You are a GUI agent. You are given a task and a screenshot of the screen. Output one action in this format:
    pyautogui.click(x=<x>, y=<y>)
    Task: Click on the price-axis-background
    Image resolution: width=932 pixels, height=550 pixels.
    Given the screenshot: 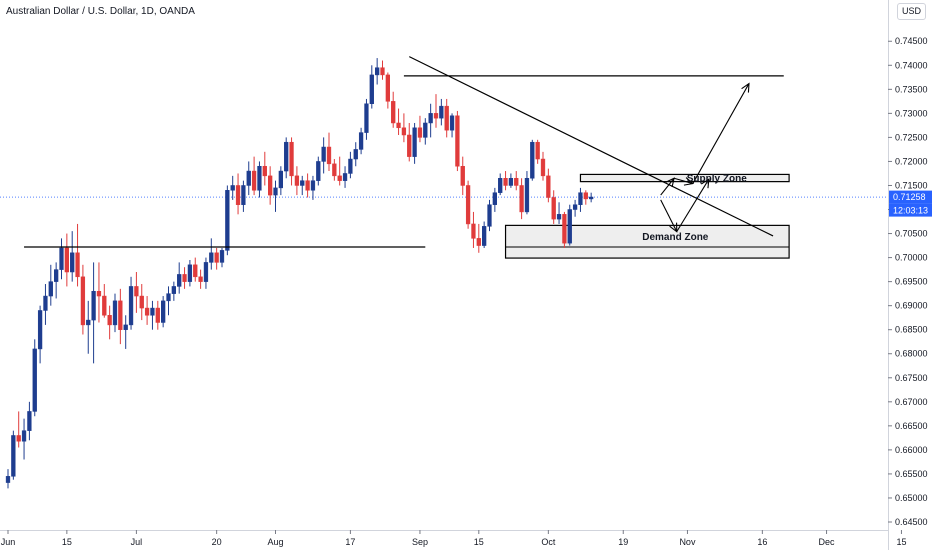 What is the action you would take?
    pyautogui.click(x=910, y=275)
    